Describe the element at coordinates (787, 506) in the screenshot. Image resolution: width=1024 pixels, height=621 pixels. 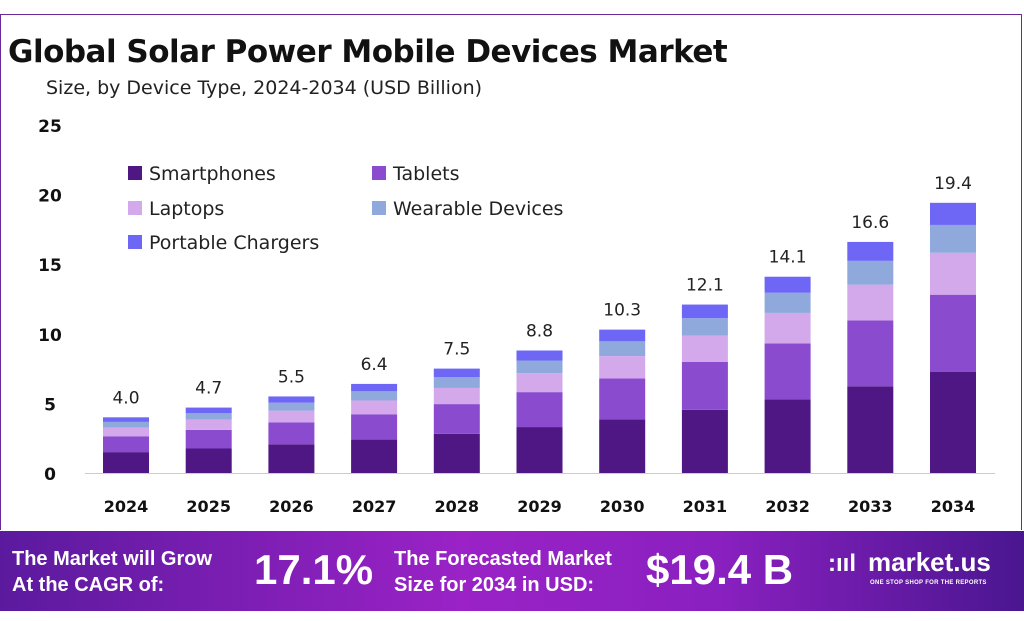
I see `x-tick-label: 2032` at that location.